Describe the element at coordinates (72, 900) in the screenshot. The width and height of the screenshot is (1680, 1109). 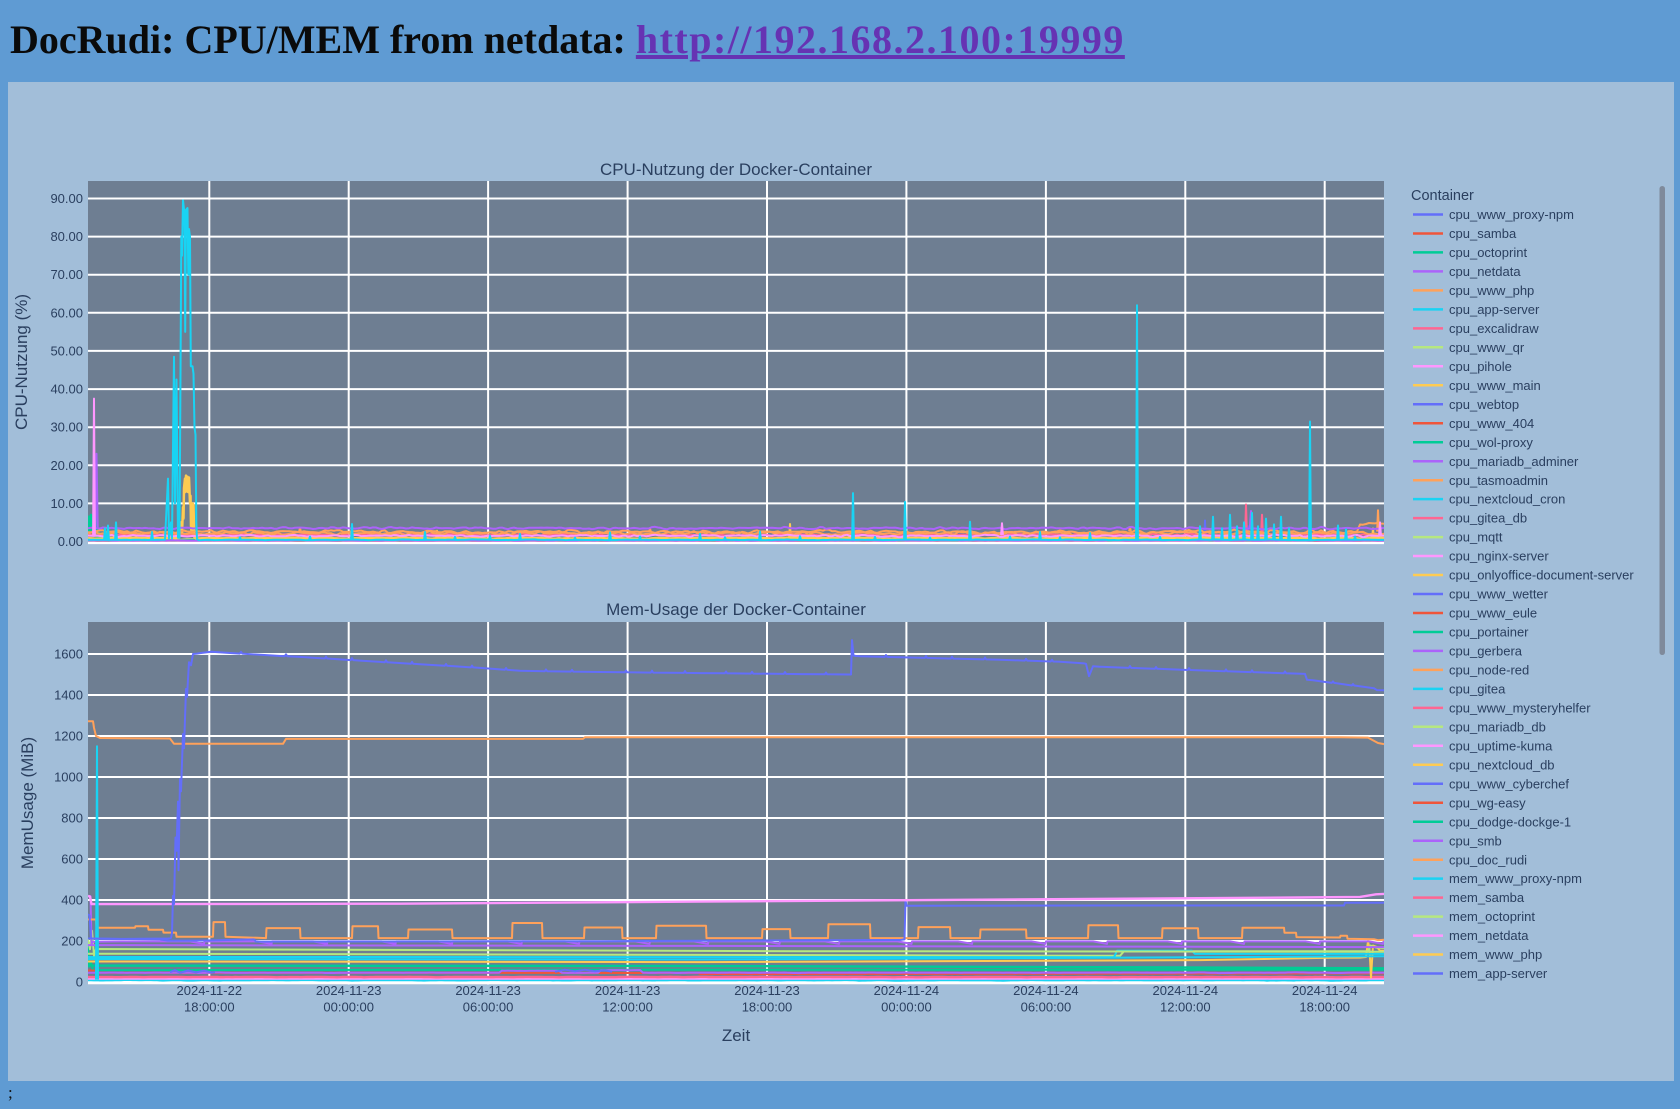
I see `svg-text: 400` at that location.